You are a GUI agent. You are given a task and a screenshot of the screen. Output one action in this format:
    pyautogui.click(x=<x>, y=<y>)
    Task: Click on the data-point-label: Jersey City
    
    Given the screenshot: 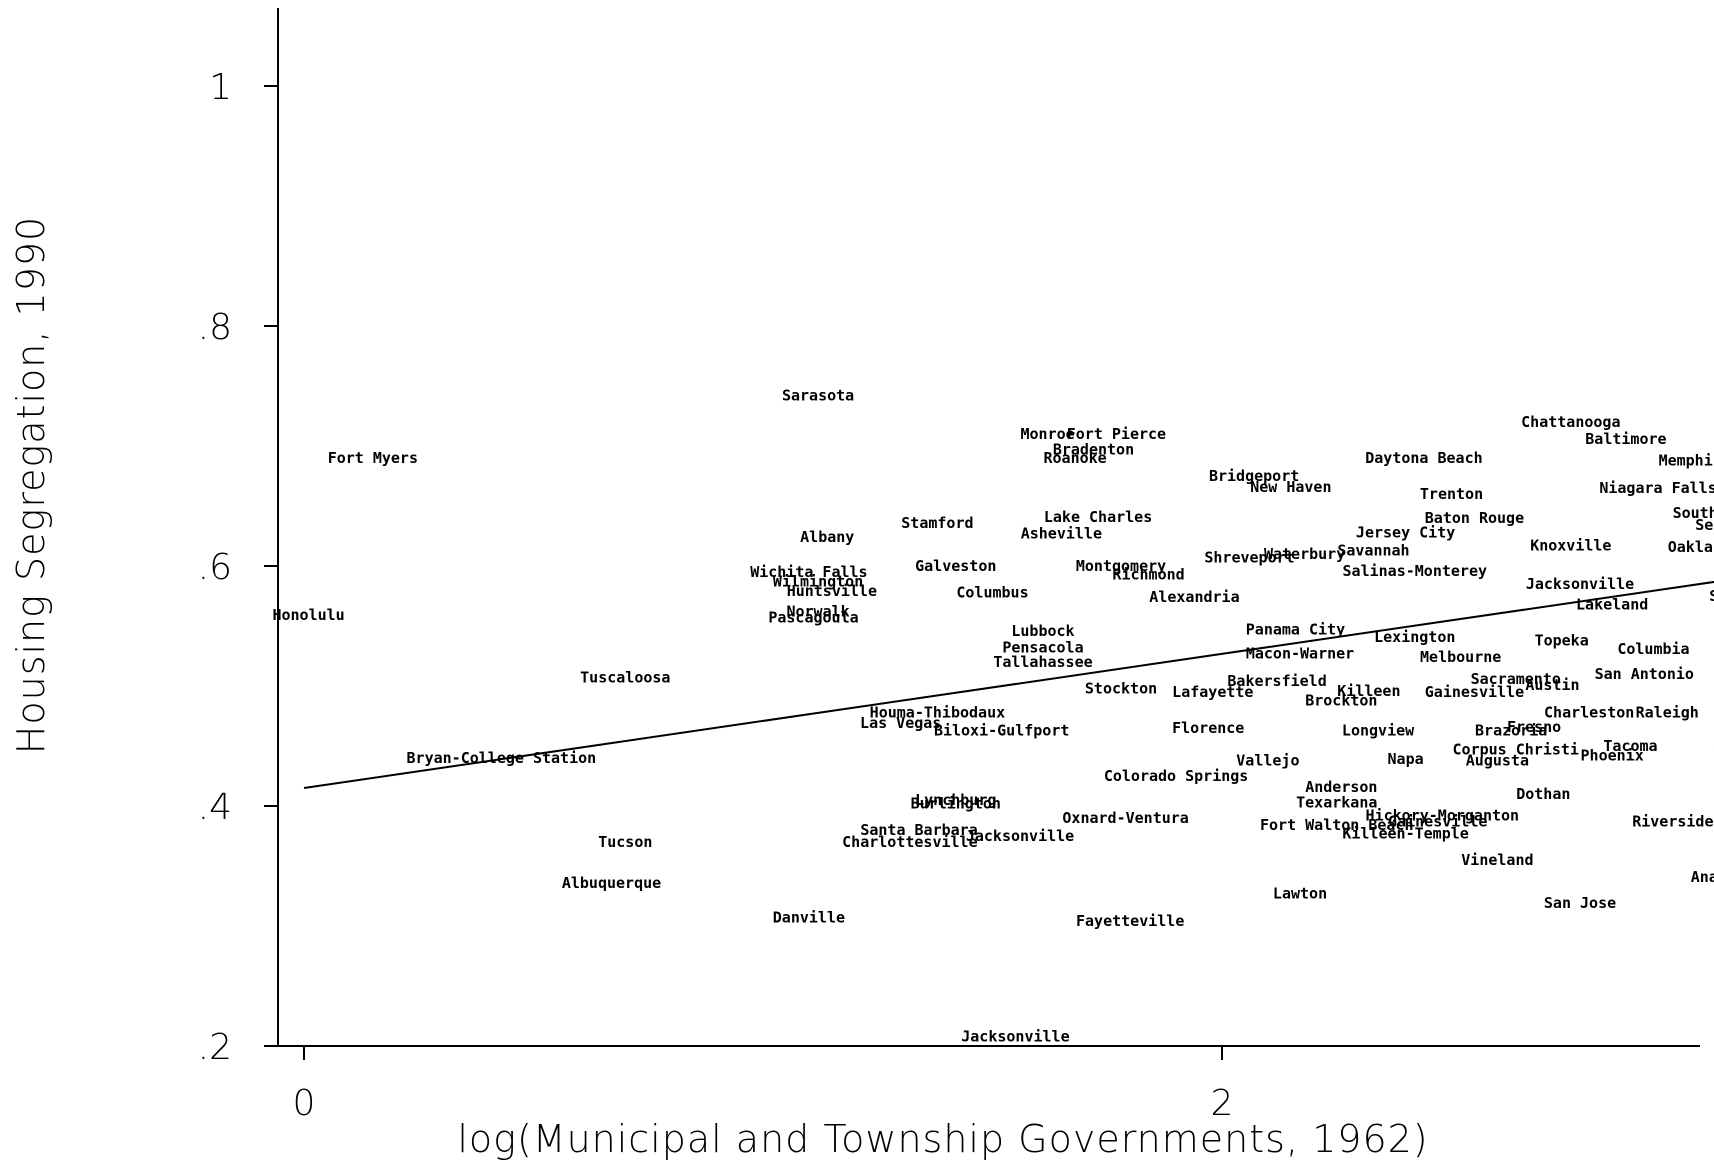 What is the action you would take?
    pyautogui.click(x=1405, y=532)
    